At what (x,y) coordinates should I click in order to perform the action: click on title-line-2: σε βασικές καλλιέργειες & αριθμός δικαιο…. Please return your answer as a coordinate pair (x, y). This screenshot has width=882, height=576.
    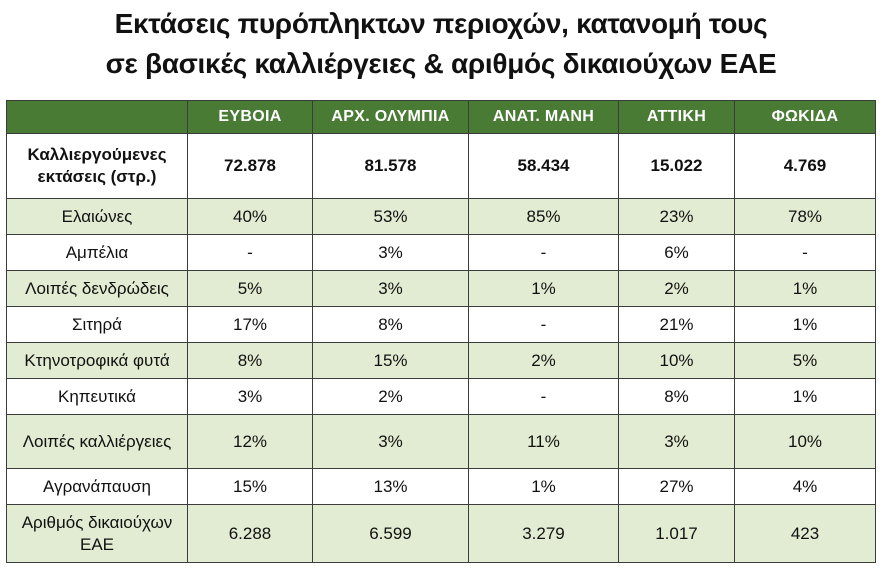
    Looking at the image, I should click on (441, 63).